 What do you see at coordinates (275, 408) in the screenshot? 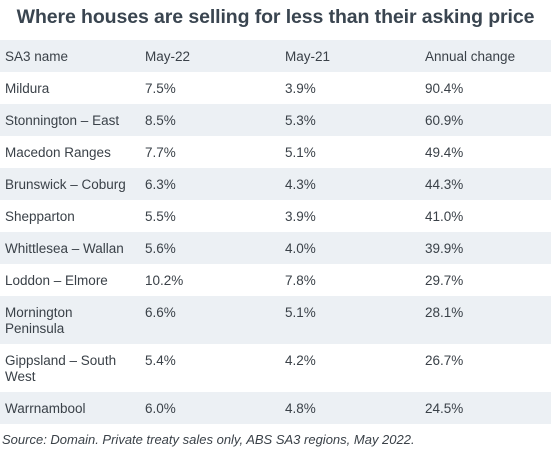
I see `table-row: Warrnambool 6.0% 4.8% 24.5%` at bounding box center [275, 408].